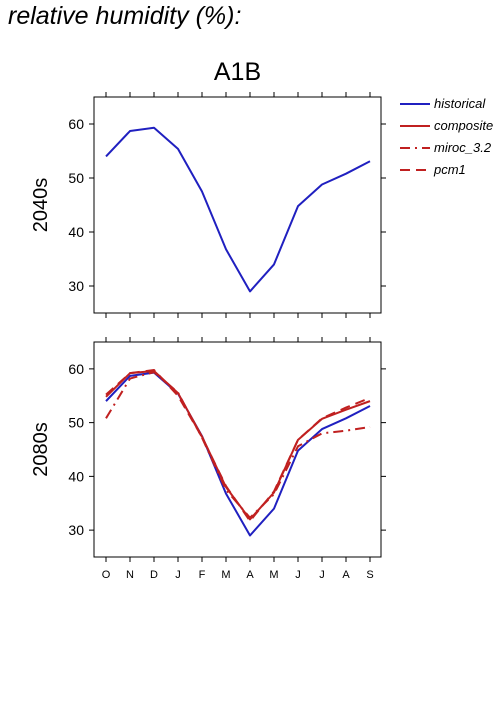  Describe the element at coordinates (460, 103) in the screenshot. I see `legend-label-historical: historical` at that location.